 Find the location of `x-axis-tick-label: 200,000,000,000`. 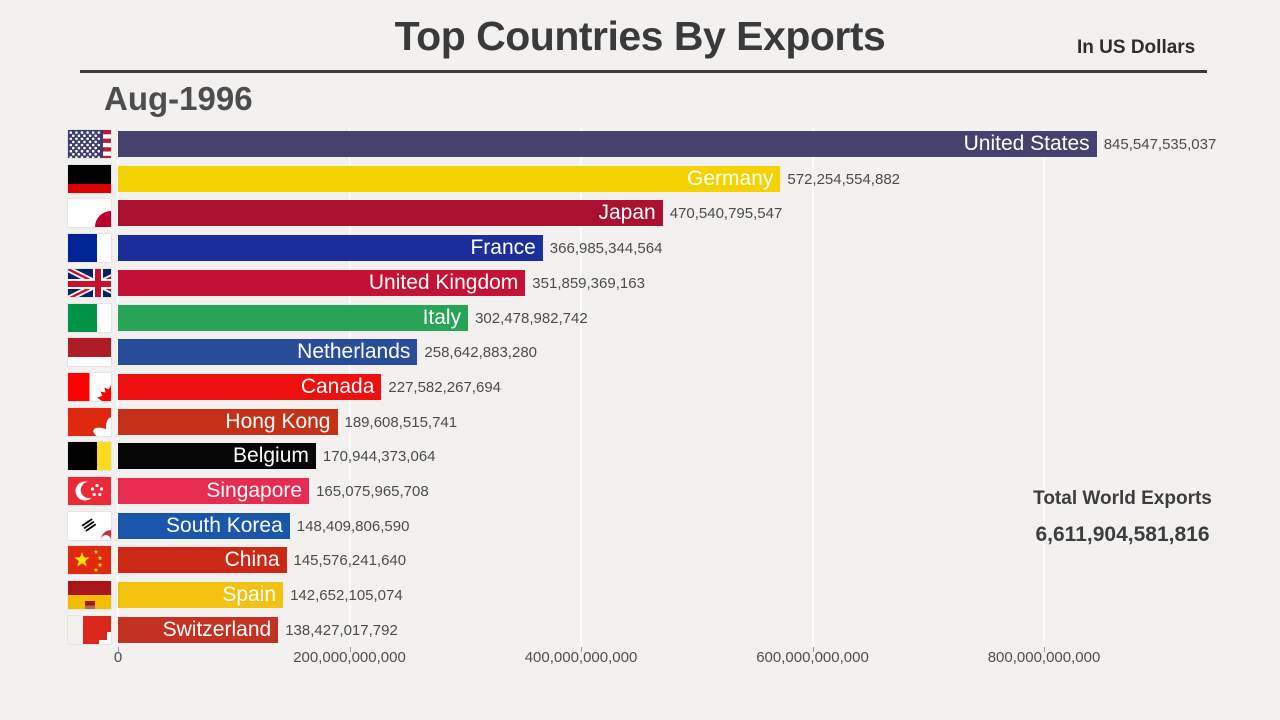

x-axis-tick-label: 200,000,000,000 is located at coordinates (349, 657).